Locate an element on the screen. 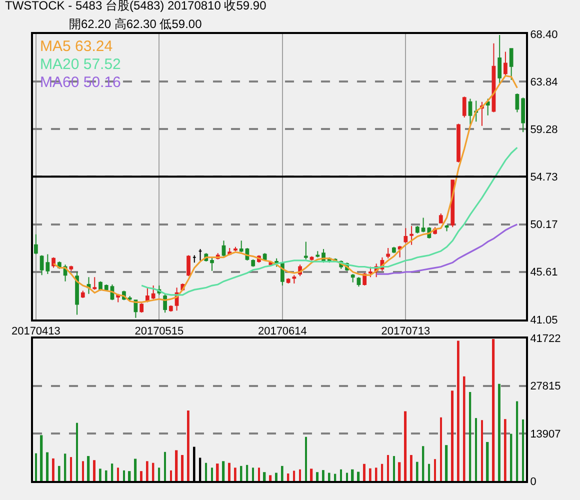  y-tick-label: 41.05 is located at coordinates (544, 320).